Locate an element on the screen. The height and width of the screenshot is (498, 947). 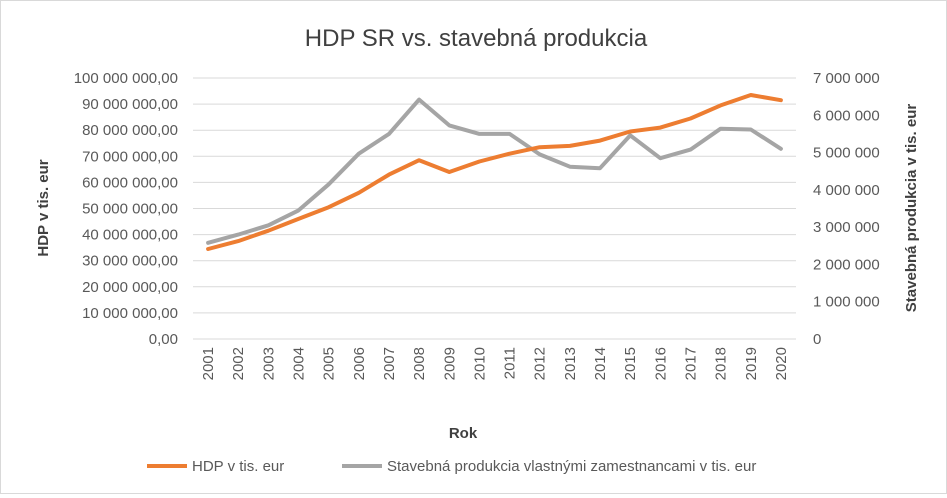
x-tick-label: 2017 is located at coordinates (690, 363).